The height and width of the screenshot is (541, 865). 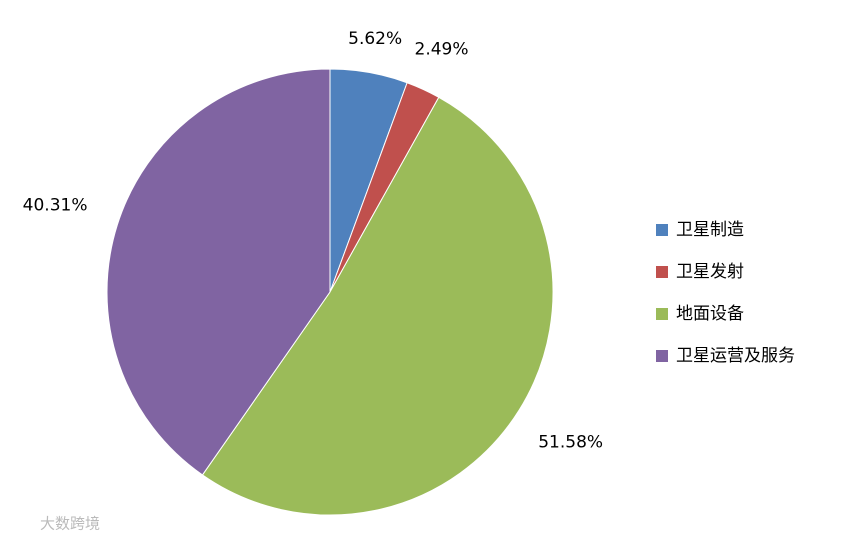 What do you see at coordinates (55, 206) in the screenshot?
I see `data-label: 40.31%` at bounding box center [55, 206].